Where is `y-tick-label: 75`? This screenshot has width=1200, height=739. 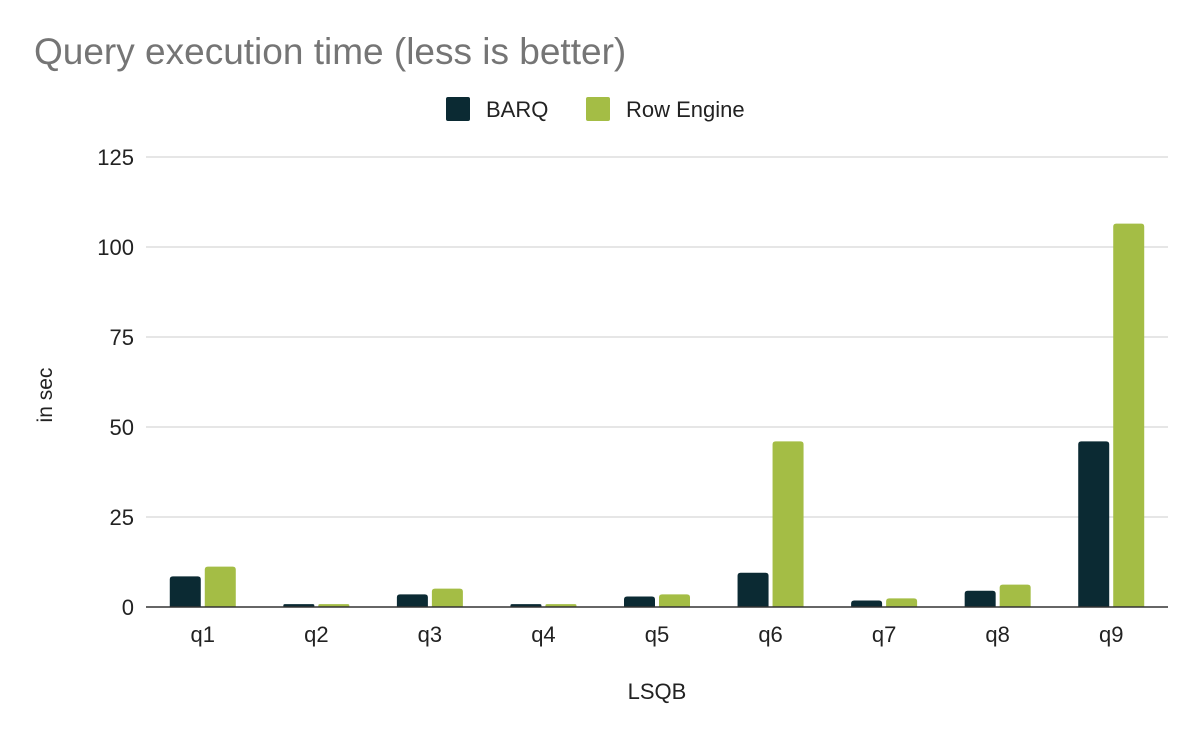
y-tick-label: 75 is located at coordinates (122, 337).